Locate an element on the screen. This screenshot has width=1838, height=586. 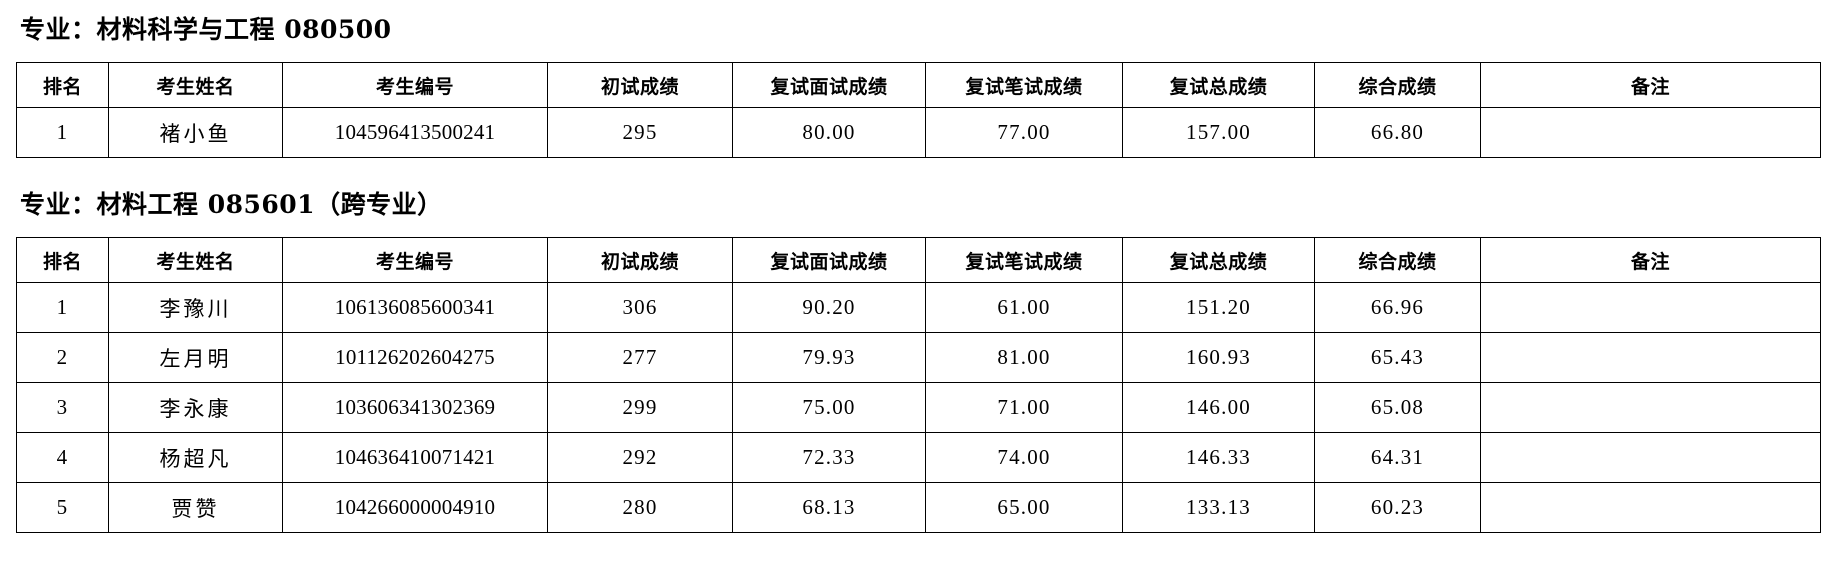
cell-retest-total: 160.93 is located at coordinates (1218, 357).